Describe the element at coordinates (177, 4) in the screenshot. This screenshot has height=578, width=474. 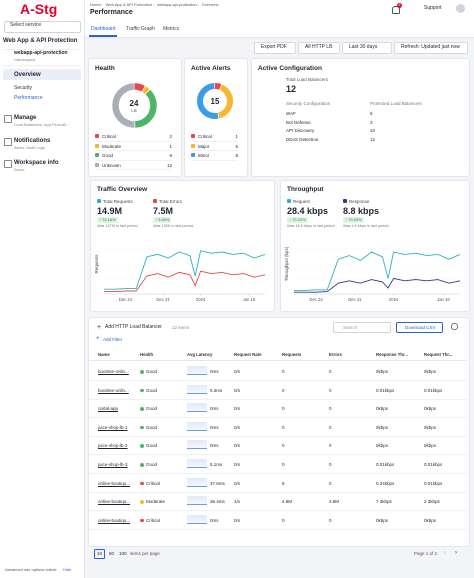
I see `breadcrumb-item: webapp-api-protection` at that location.